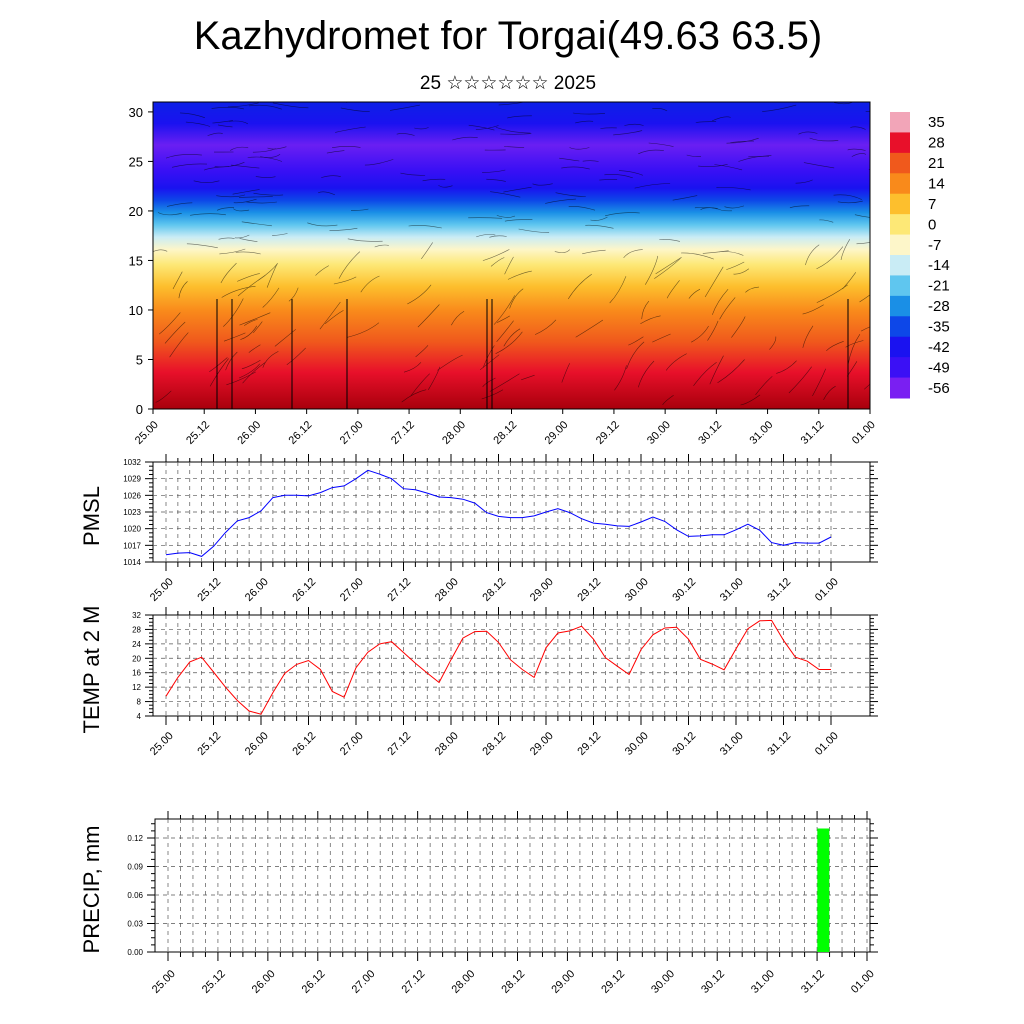 The width and height of the screenshot is (1024, 1024). I want to click on x-tick-label: 31.00, so click(732, 744).